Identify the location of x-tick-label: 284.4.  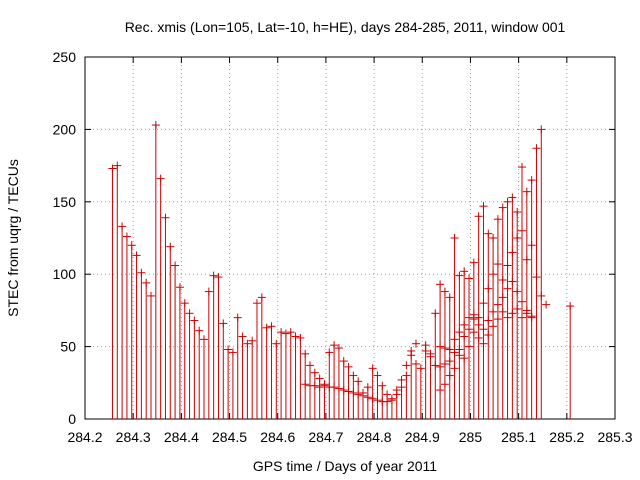
(181, 437).